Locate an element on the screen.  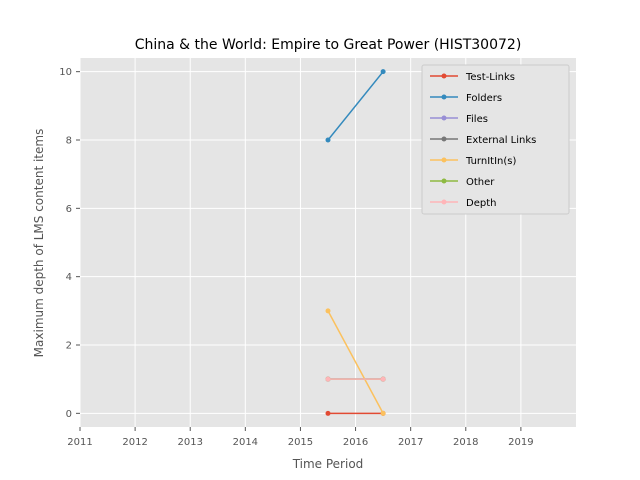
y-tick-label: 4 is located at coordinates (69, 277).